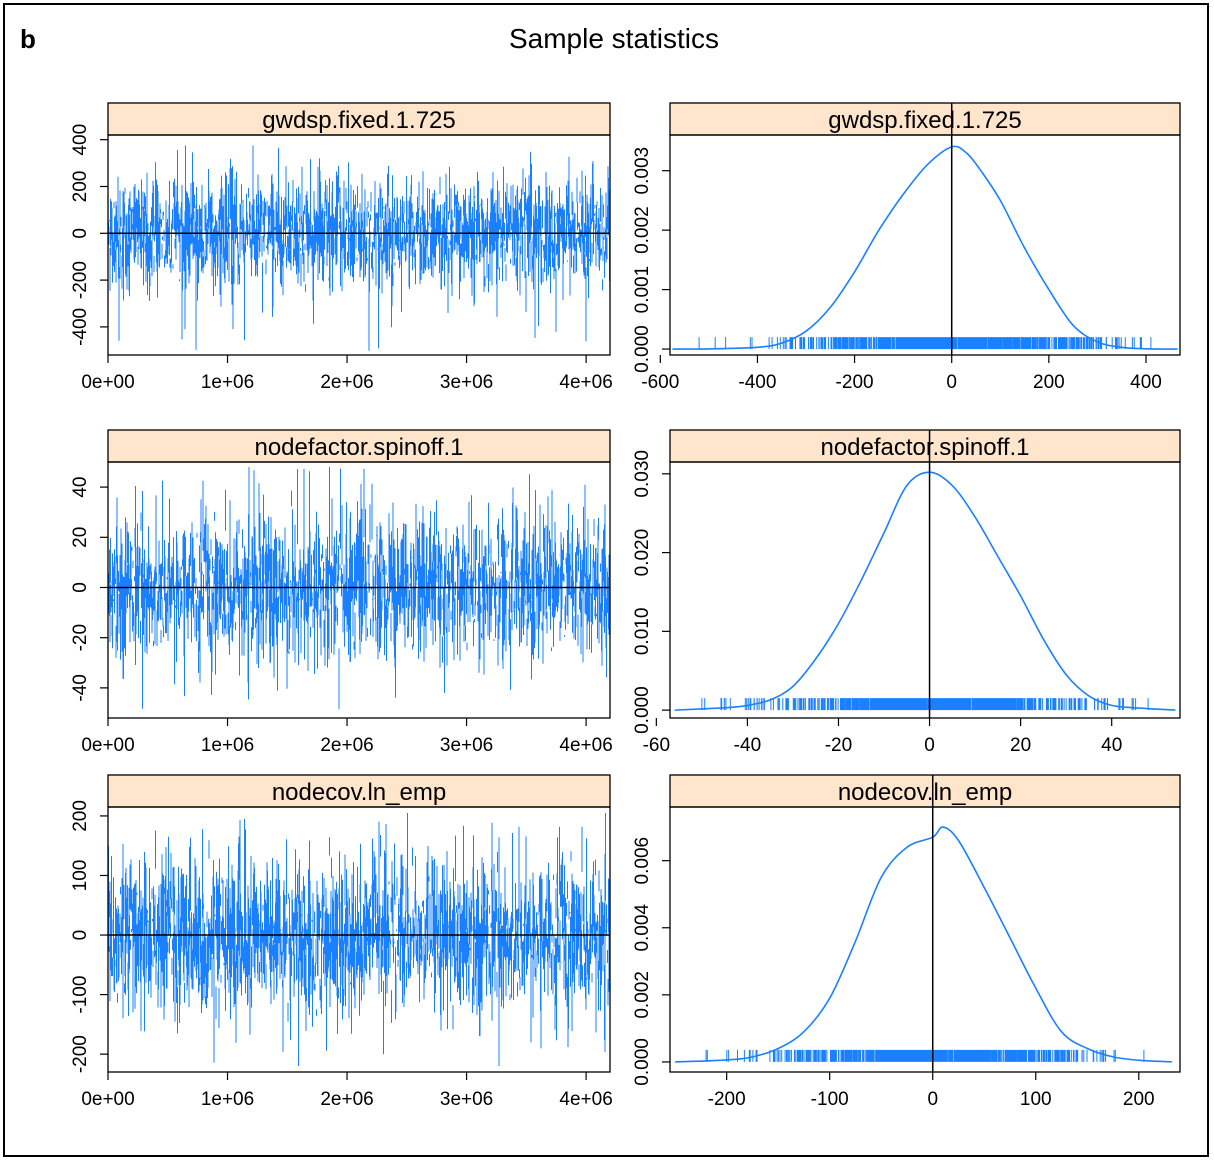 The height and width of the screenshot is (1160, 1214). I want to click on x-tick-label: -40, so click(747, 745).